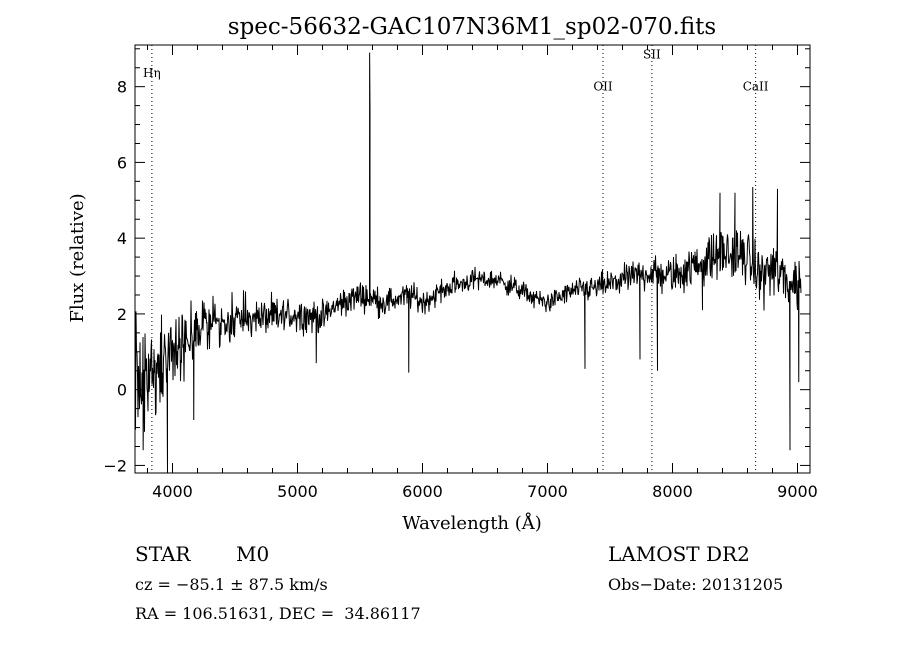 Image resolution: width=900 pixels, height=650 pixels. What do you see at coordinates (122, 390) in the screenshot?
I see `y-tick-label-1: 0` at bounding box center [122, 390].